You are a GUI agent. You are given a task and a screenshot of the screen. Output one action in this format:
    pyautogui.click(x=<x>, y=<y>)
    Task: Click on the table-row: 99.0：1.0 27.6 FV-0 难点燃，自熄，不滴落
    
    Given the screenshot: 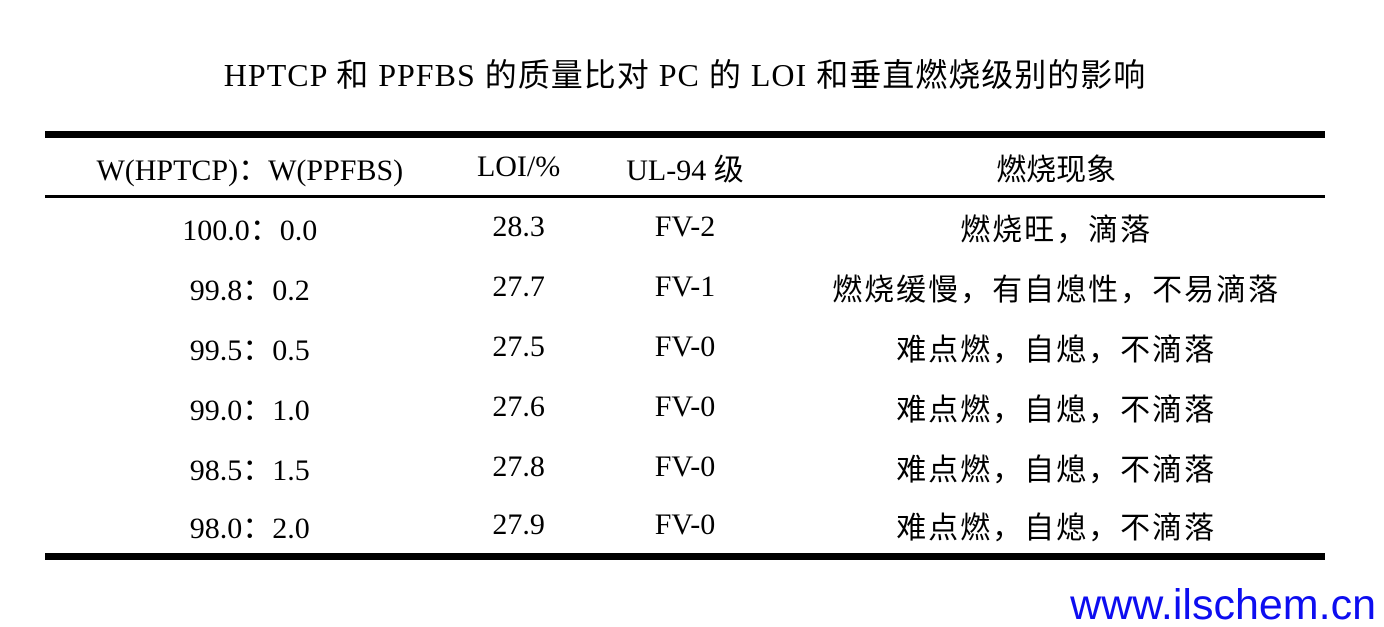 What is the action you would take?
    pyautogui.click(x=685, y=407)
    